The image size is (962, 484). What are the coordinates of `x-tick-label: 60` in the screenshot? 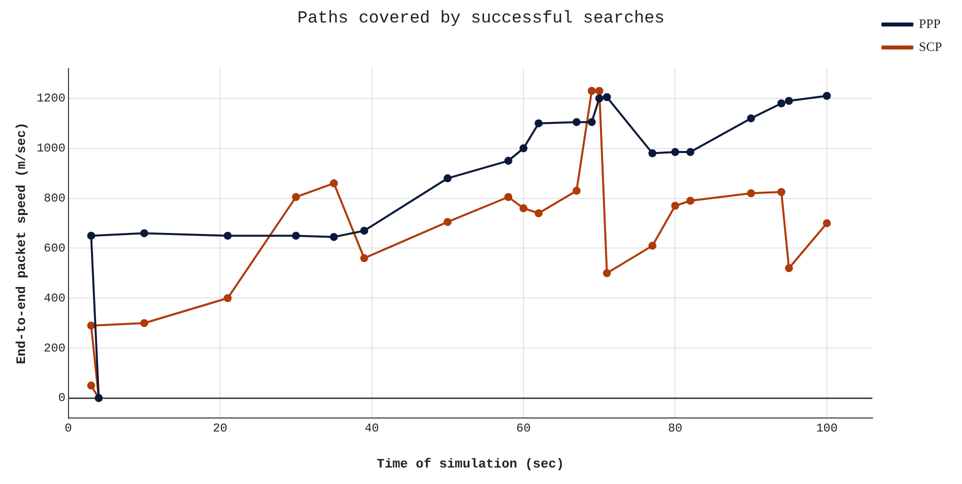 It's located at (523, 428).